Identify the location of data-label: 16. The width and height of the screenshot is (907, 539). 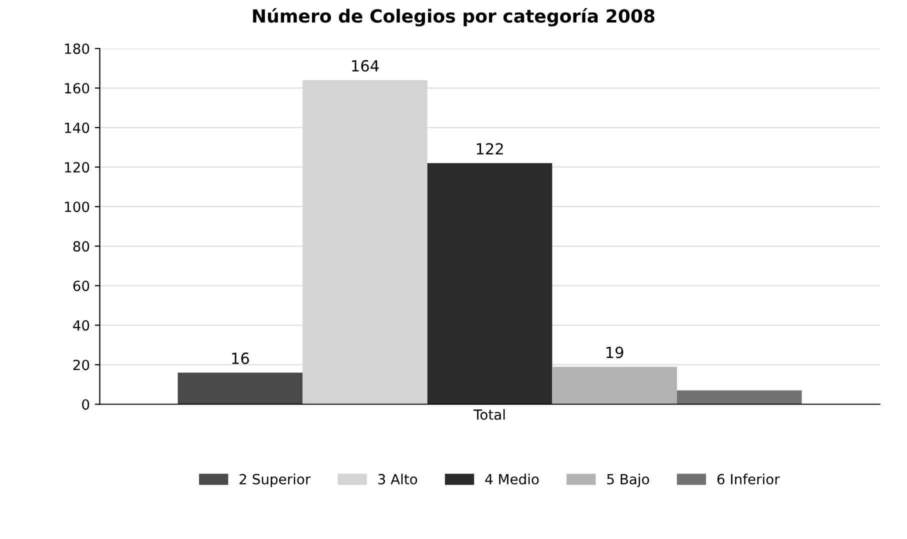
(240, 358).